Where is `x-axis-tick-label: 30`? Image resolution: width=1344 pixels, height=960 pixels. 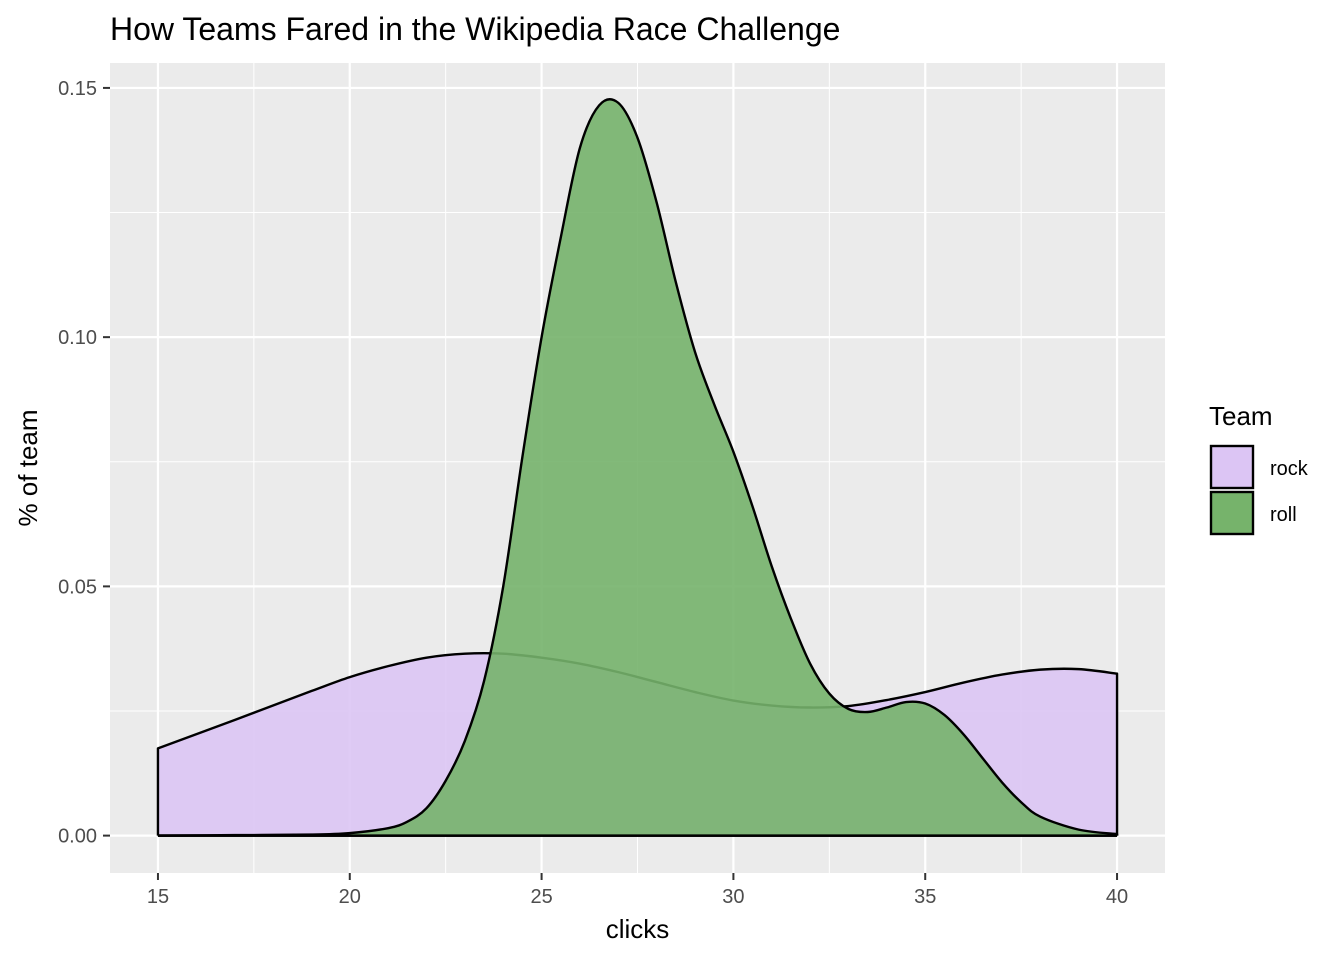 x-axis-tick-label: 30 is located at coordinates (733, 897).